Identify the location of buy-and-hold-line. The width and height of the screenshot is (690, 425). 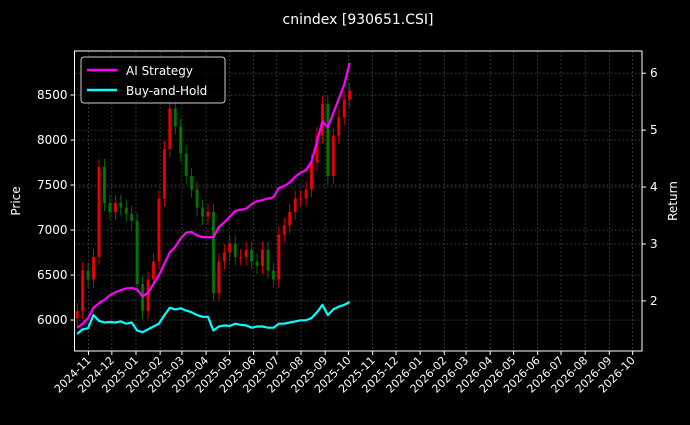
(213, 318).